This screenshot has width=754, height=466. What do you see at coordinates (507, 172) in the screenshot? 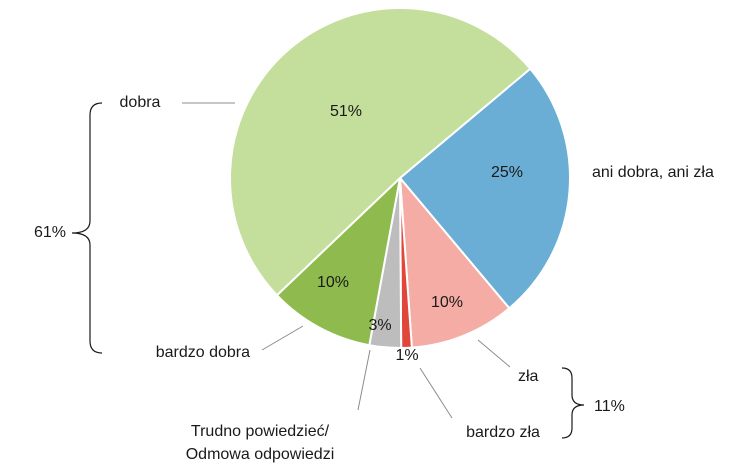
I see `value-label: 25%` at bounding box center [507, 172].